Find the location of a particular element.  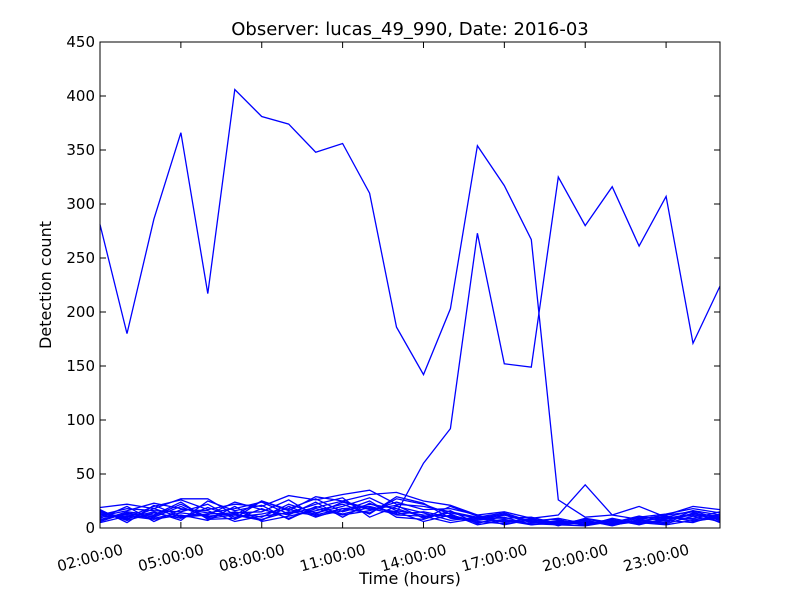

x-tick-label: 20:00:00 is located at coordinates (576, 557).